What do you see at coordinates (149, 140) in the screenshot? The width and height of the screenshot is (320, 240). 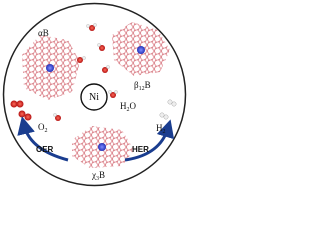 I see `her-arrow` at bounding box center [149, 140].